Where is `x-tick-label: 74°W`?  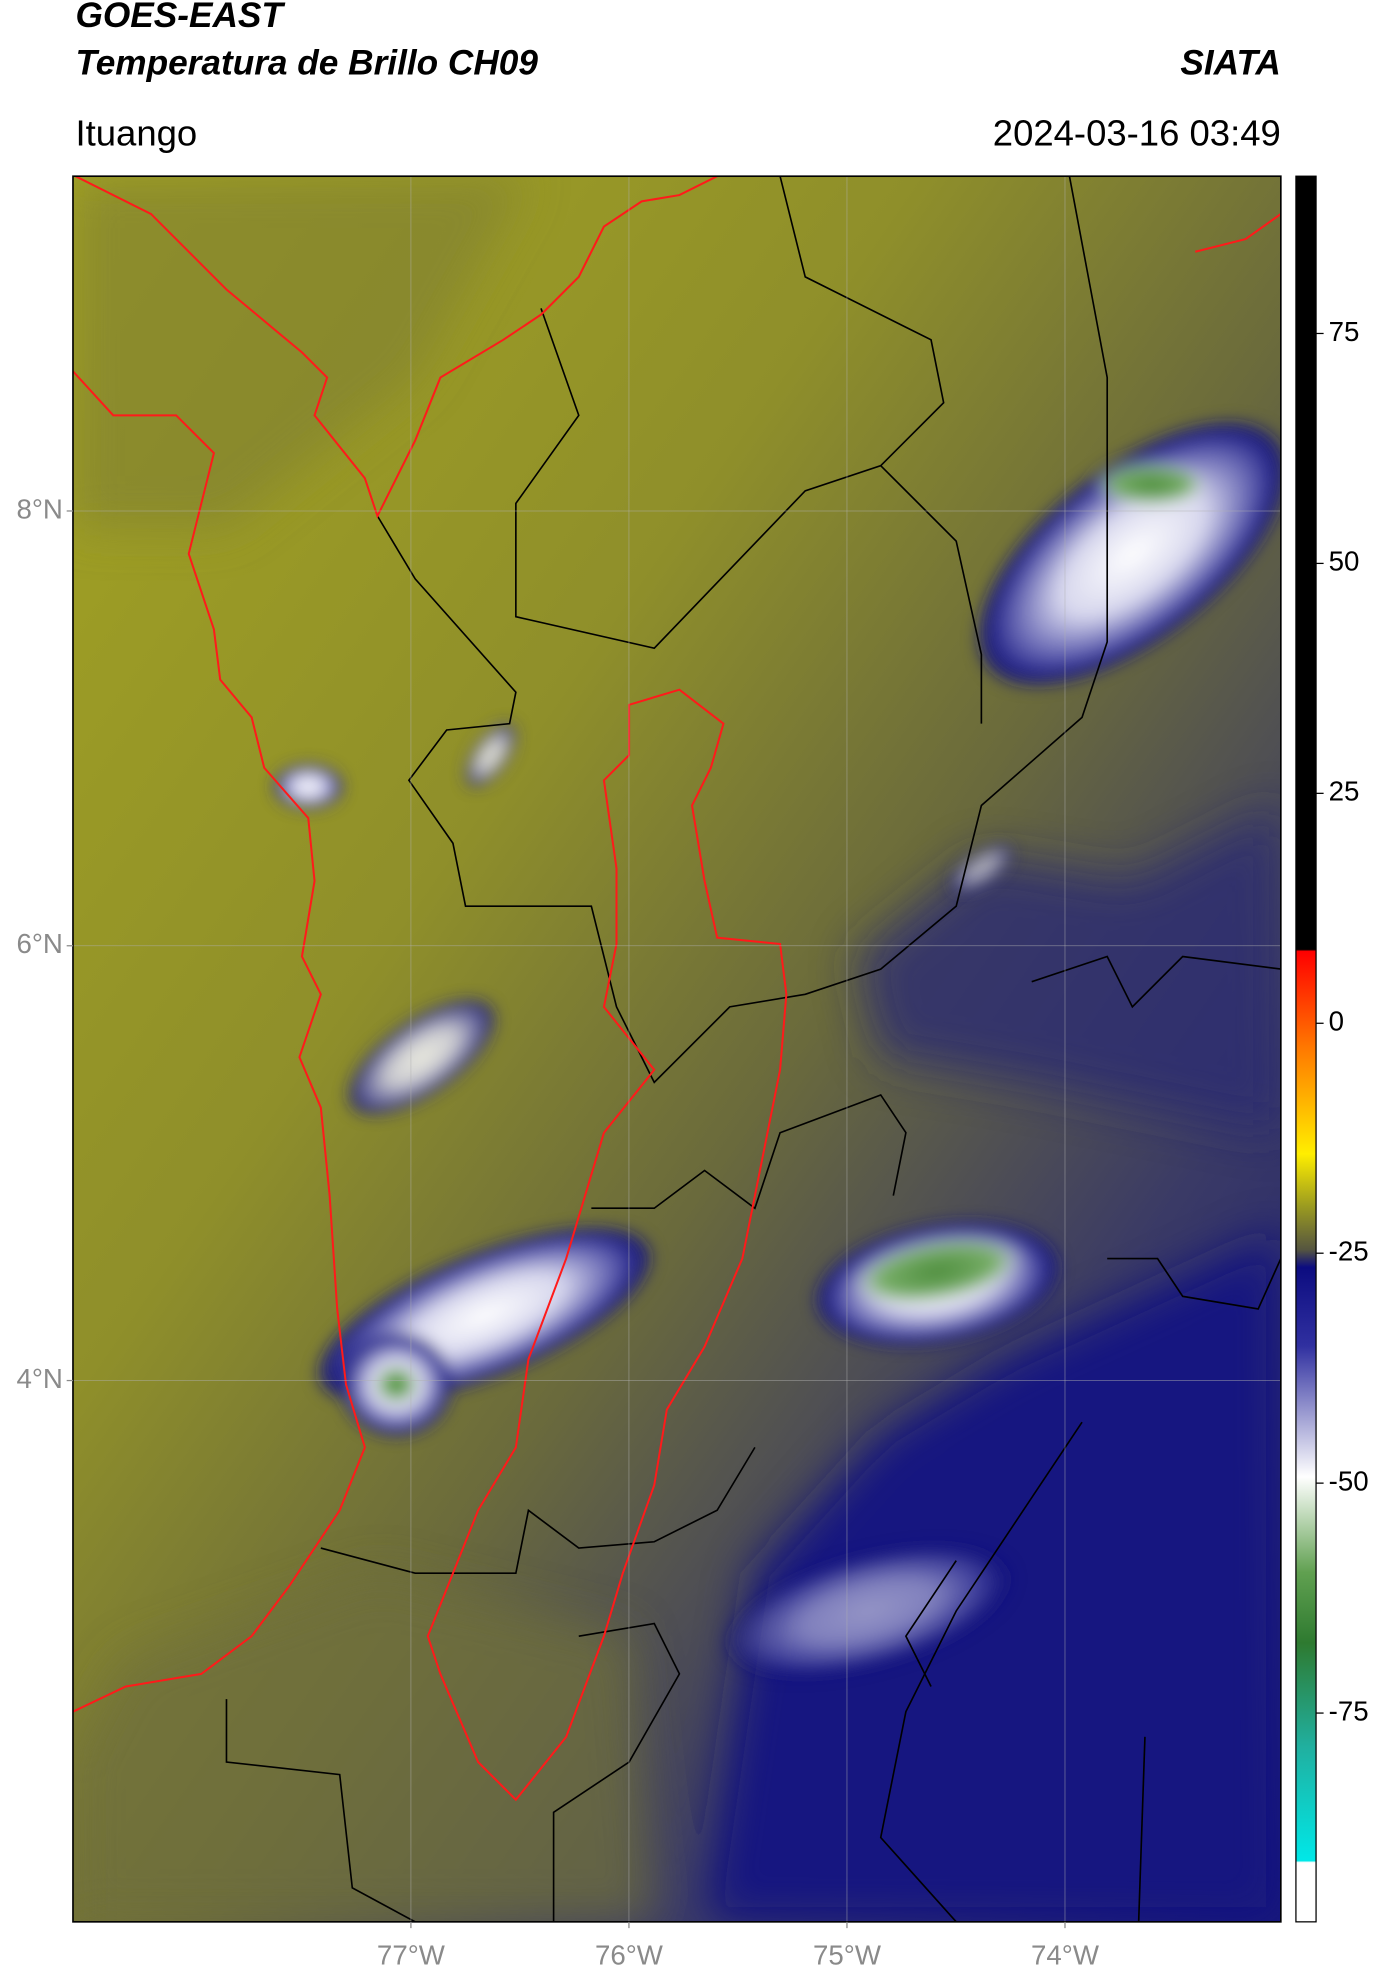 x-tick-label: 74°W is located at coordinates (1065, 1954).